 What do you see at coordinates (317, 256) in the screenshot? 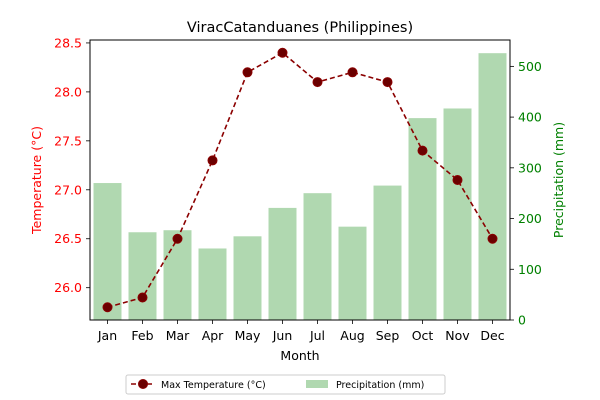
I see `precipitation-bar-jul` at bounding box center [317, 256].